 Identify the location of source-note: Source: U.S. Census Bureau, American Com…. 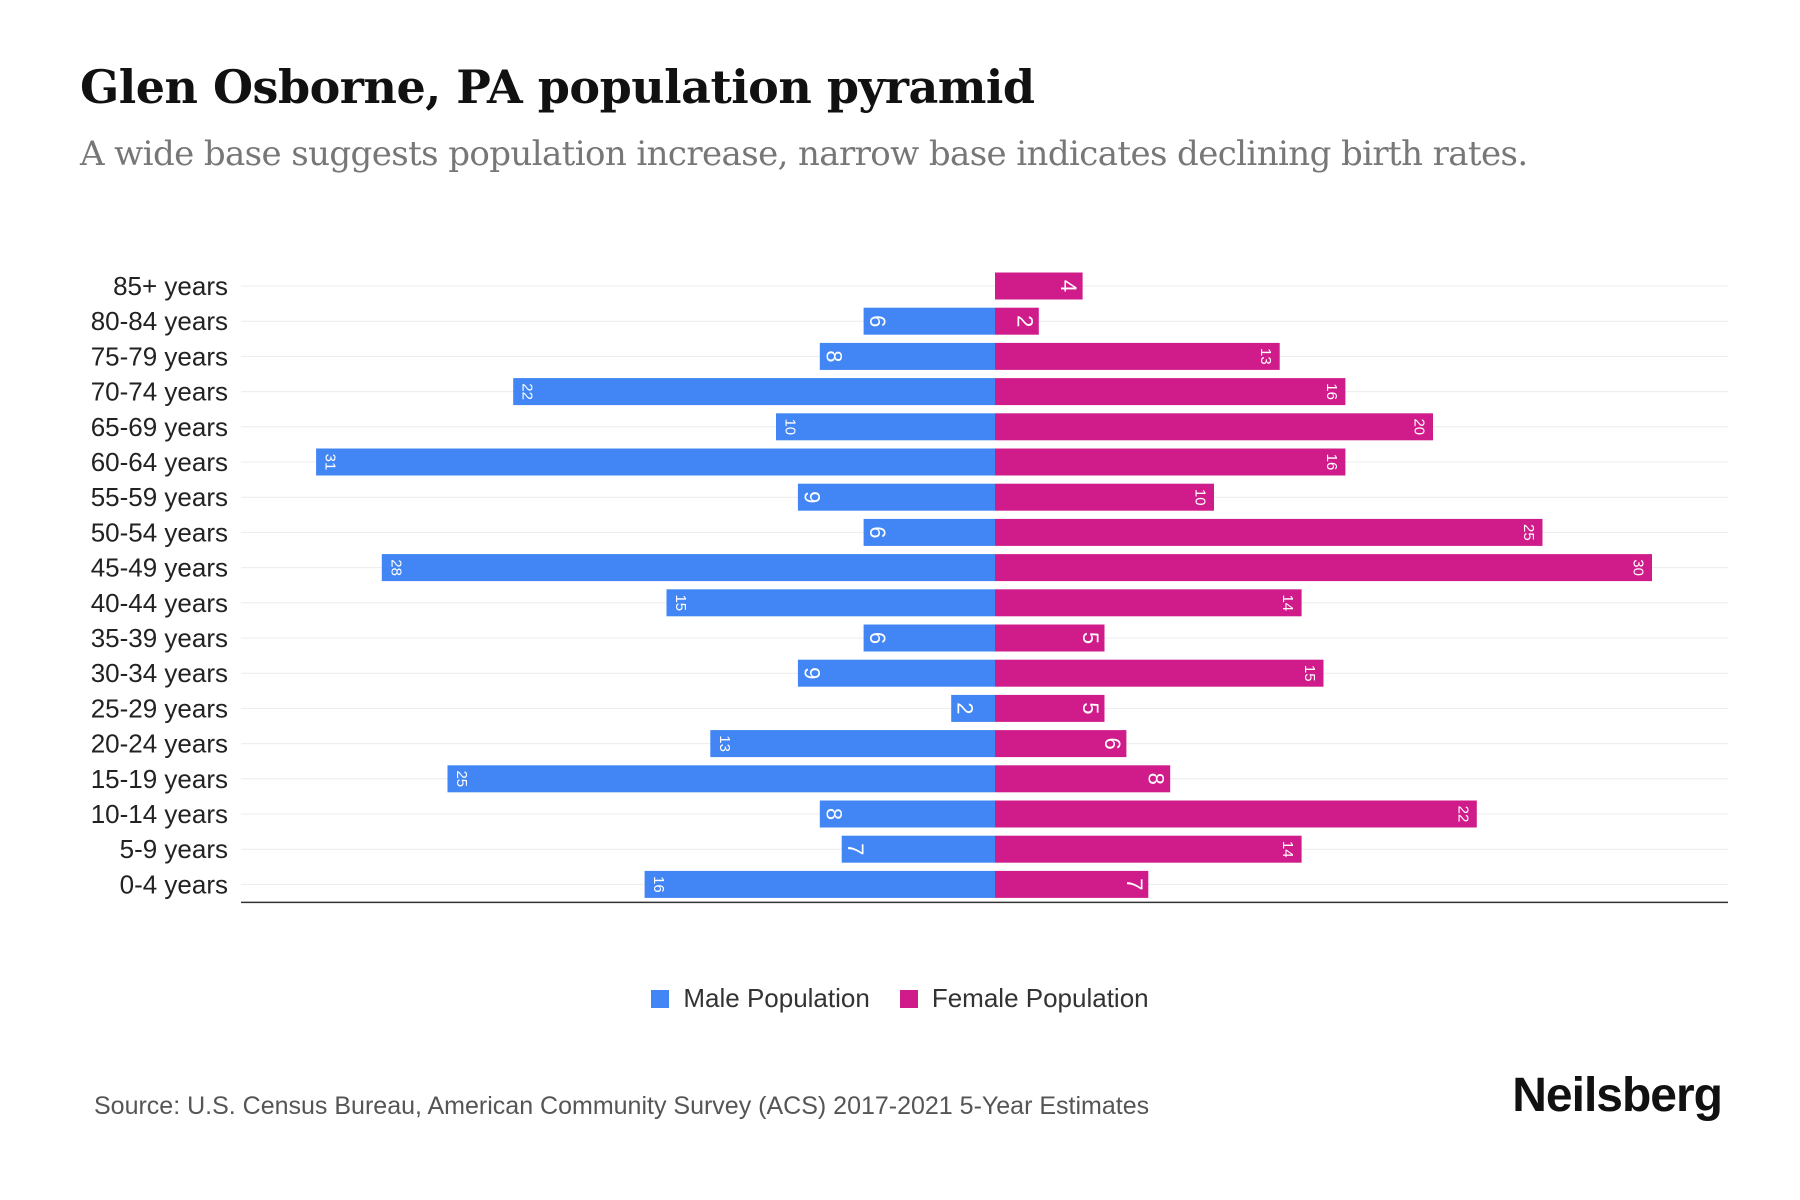
(622, 1106).